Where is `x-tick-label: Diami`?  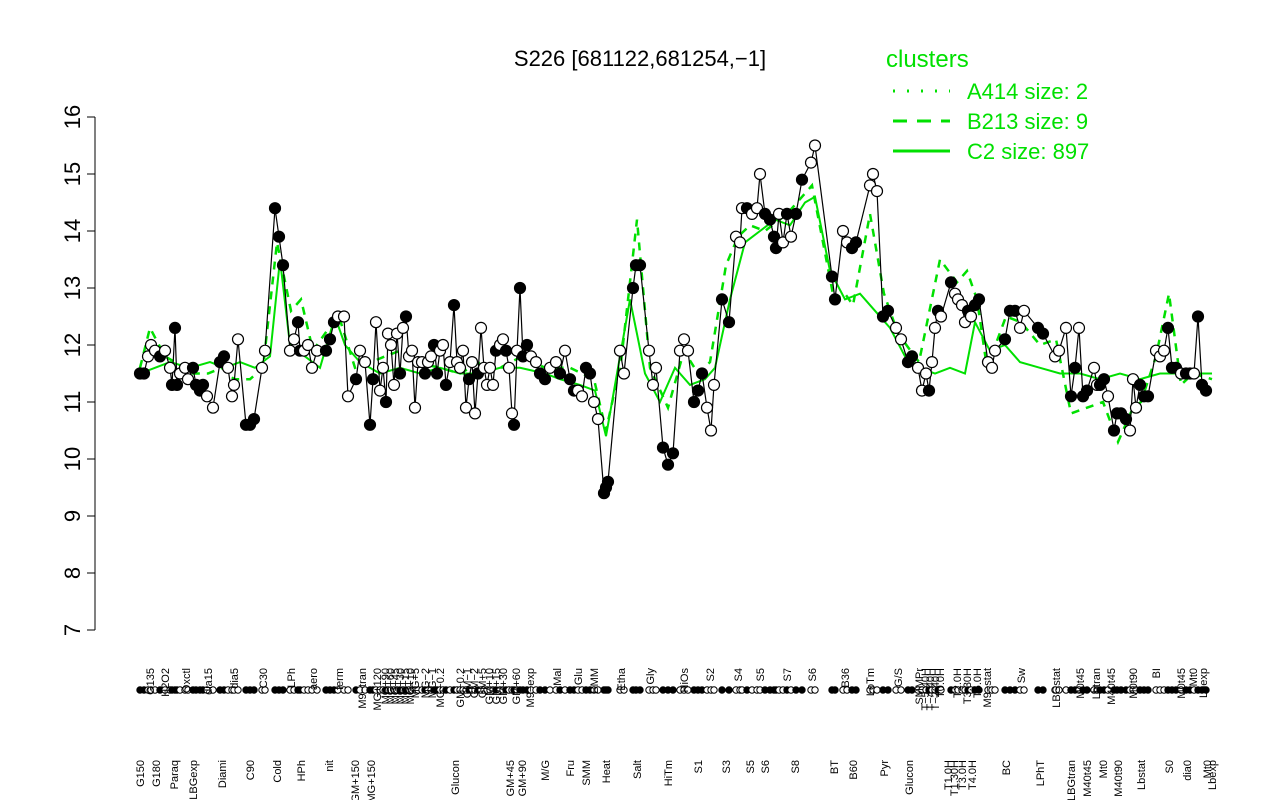 x-tick-label: Diami is located at coordinates (223, 774).